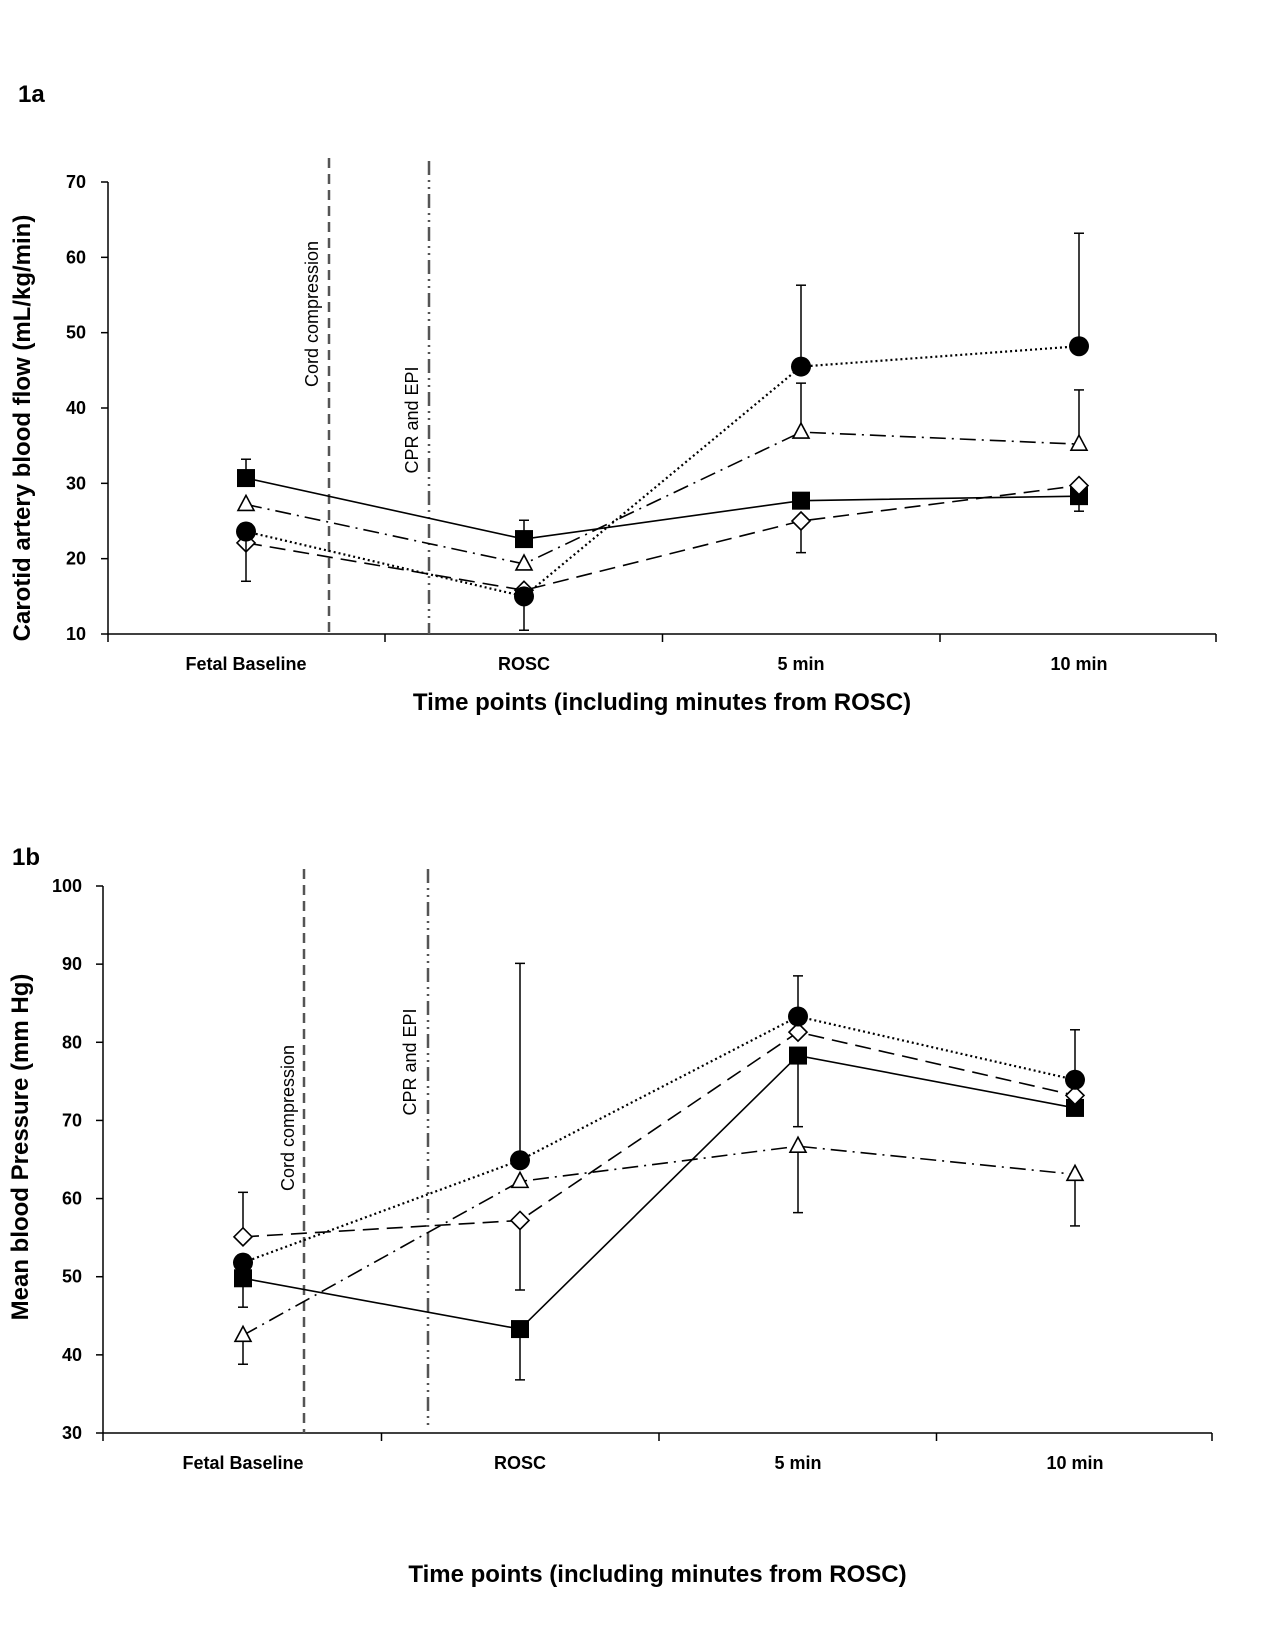 Image resolution: width=1280 pixels, height=1637 pixels. What do you see at coordinates (26, 857) in the screenshot?
I see `panel-label-1b: 1b` at bounding box center [26, 857].